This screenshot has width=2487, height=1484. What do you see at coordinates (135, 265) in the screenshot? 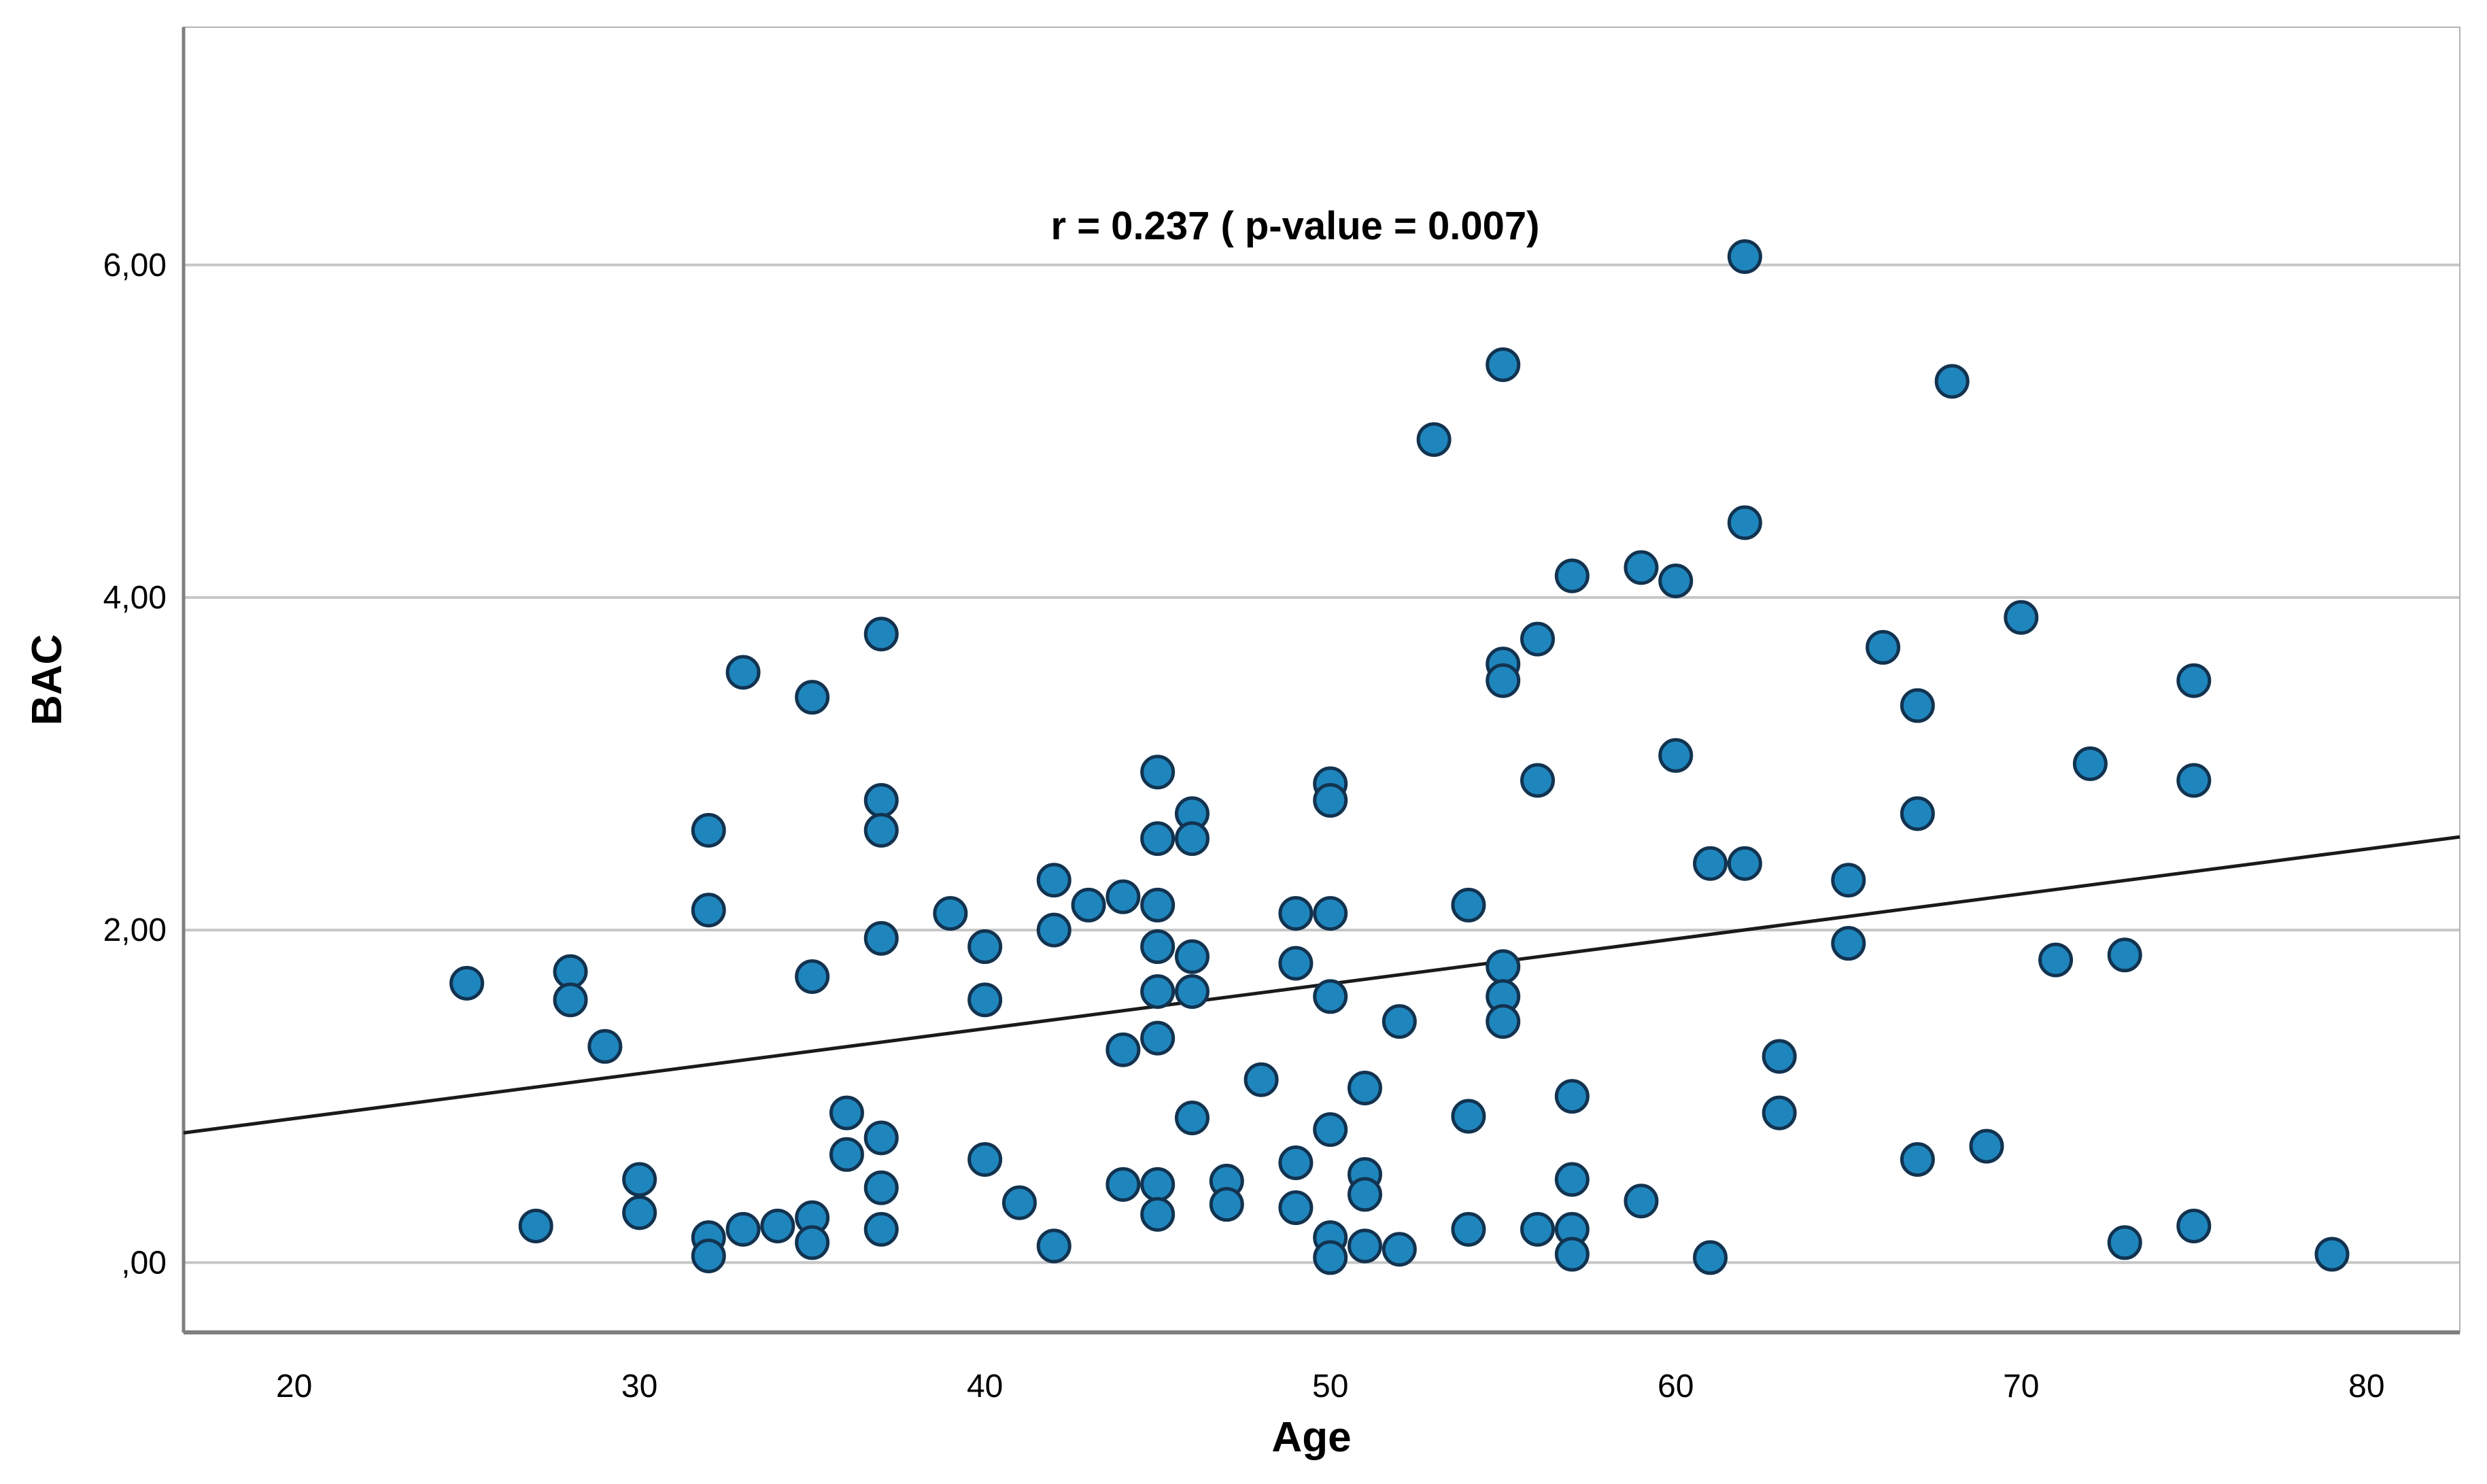
I see `y-tick-label-6: 6,00` at bounding box center [135, 265].